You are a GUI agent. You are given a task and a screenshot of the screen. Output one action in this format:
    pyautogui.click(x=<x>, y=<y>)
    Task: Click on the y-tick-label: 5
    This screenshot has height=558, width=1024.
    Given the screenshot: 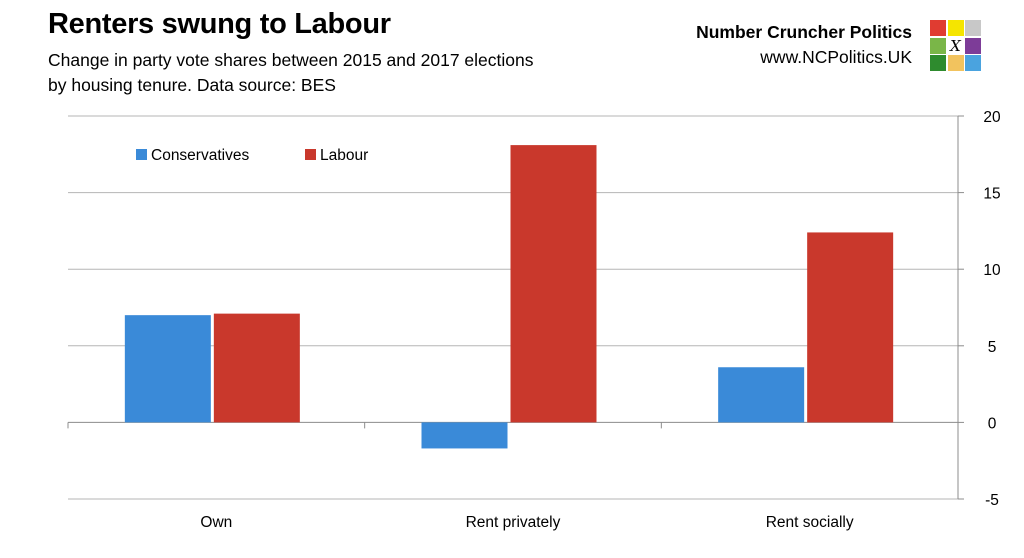 What is the action you would take?
    pyautogui.click(x=992, y=347)
    